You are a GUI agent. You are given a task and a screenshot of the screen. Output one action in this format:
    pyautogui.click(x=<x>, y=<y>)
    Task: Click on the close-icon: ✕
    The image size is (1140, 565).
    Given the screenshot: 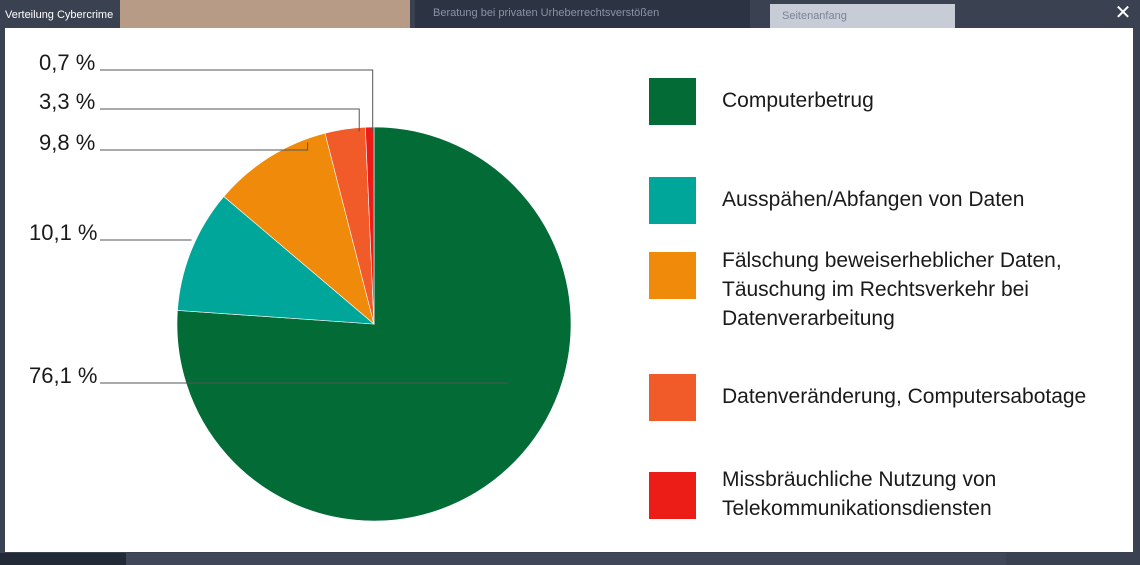 What is the action you would take?
    pyautogui.click(x=1123, y=13)
    